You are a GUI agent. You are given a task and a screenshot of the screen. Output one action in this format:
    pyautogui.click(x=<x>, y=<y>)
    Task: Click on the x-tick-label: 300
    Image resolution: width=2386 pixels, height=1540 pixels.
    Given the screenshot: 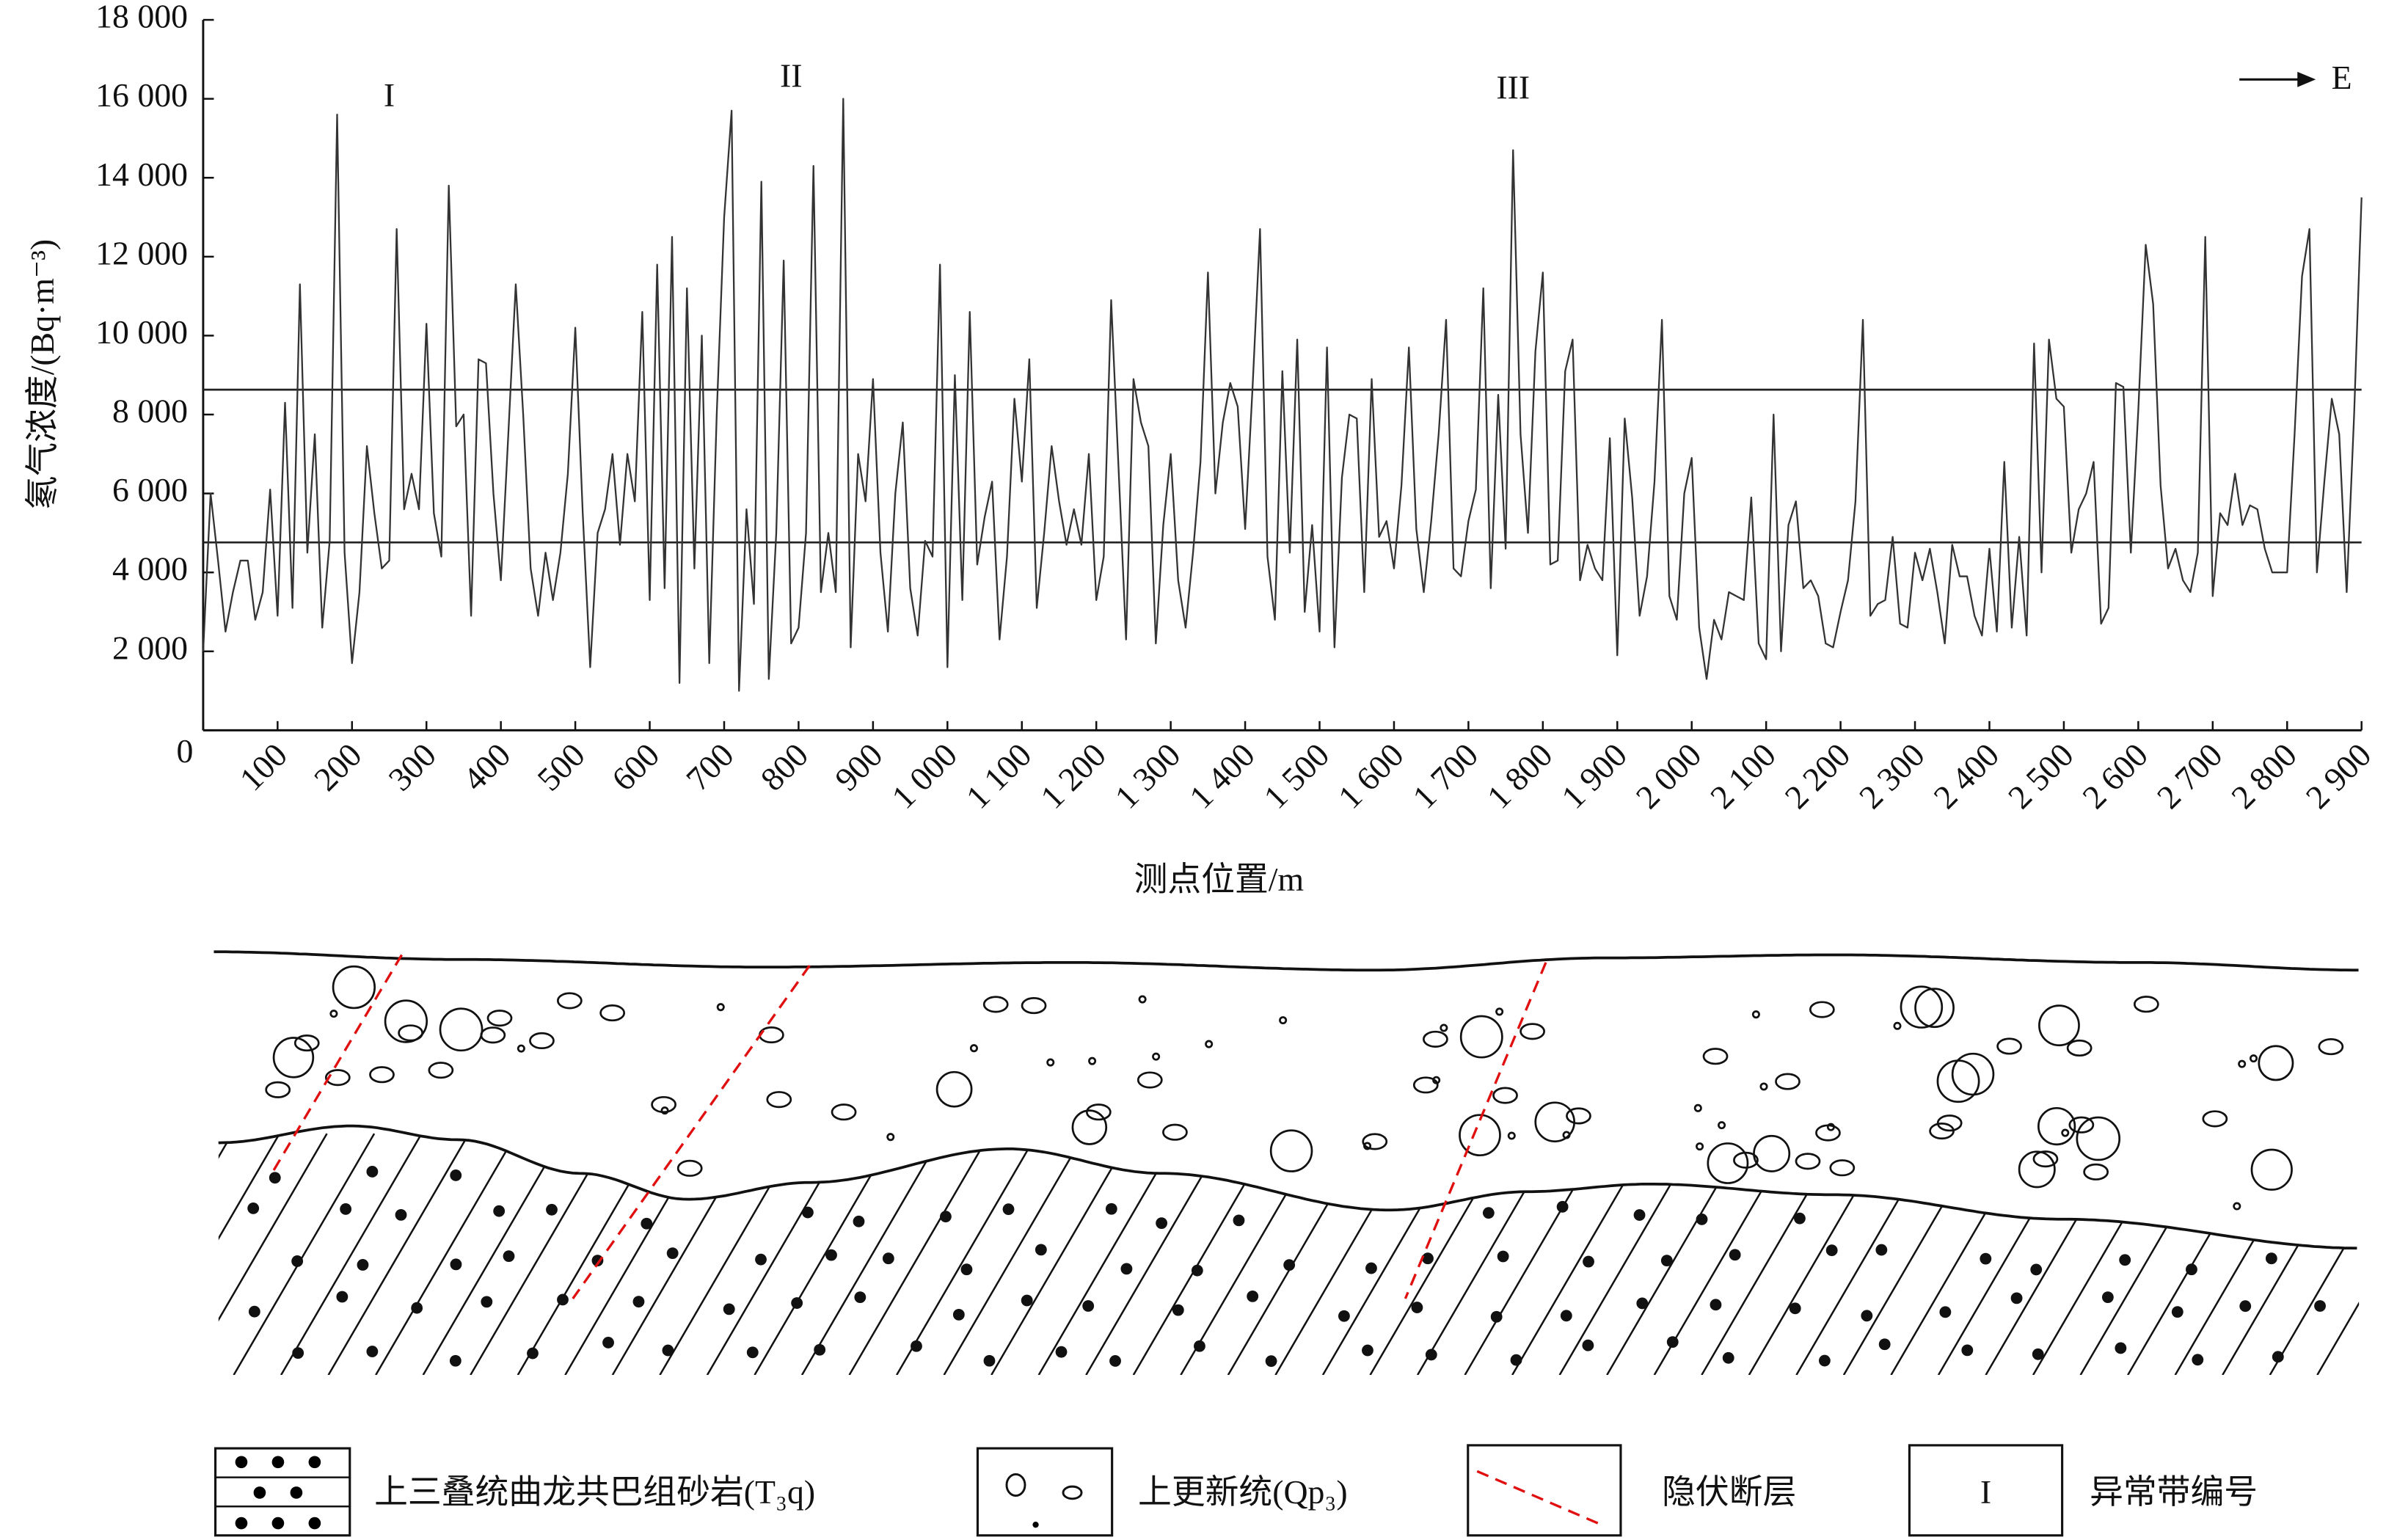 What is the action you would take?
    pyautogui.click(x=412, y=767)
    